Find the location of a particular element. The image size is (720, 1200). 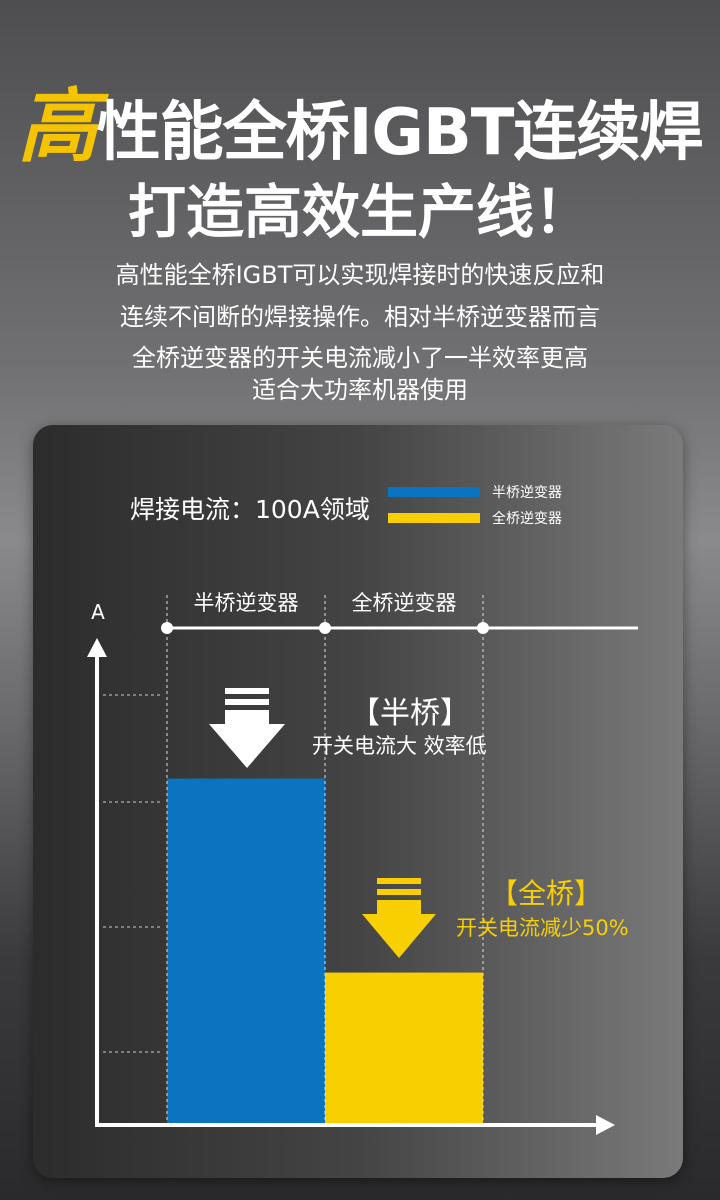

down-arrow-icon-half-stem is located at coordinates (247, 717).